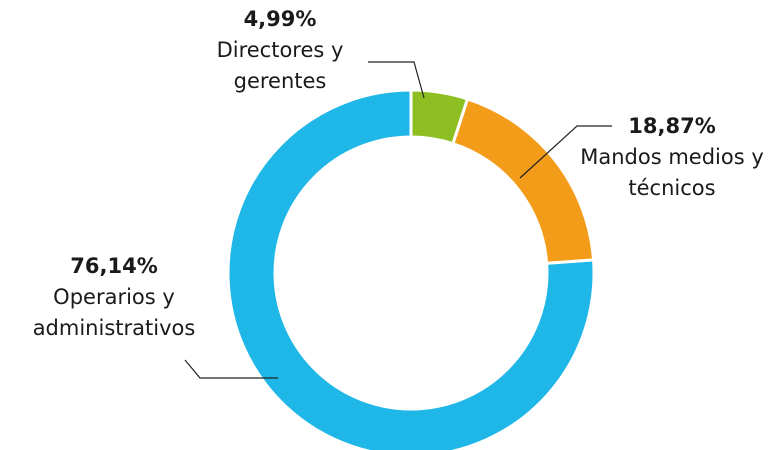 The width and height of the screenshot is (781, 450). I want to click on value-label: 76,14%, so click(114, 266).